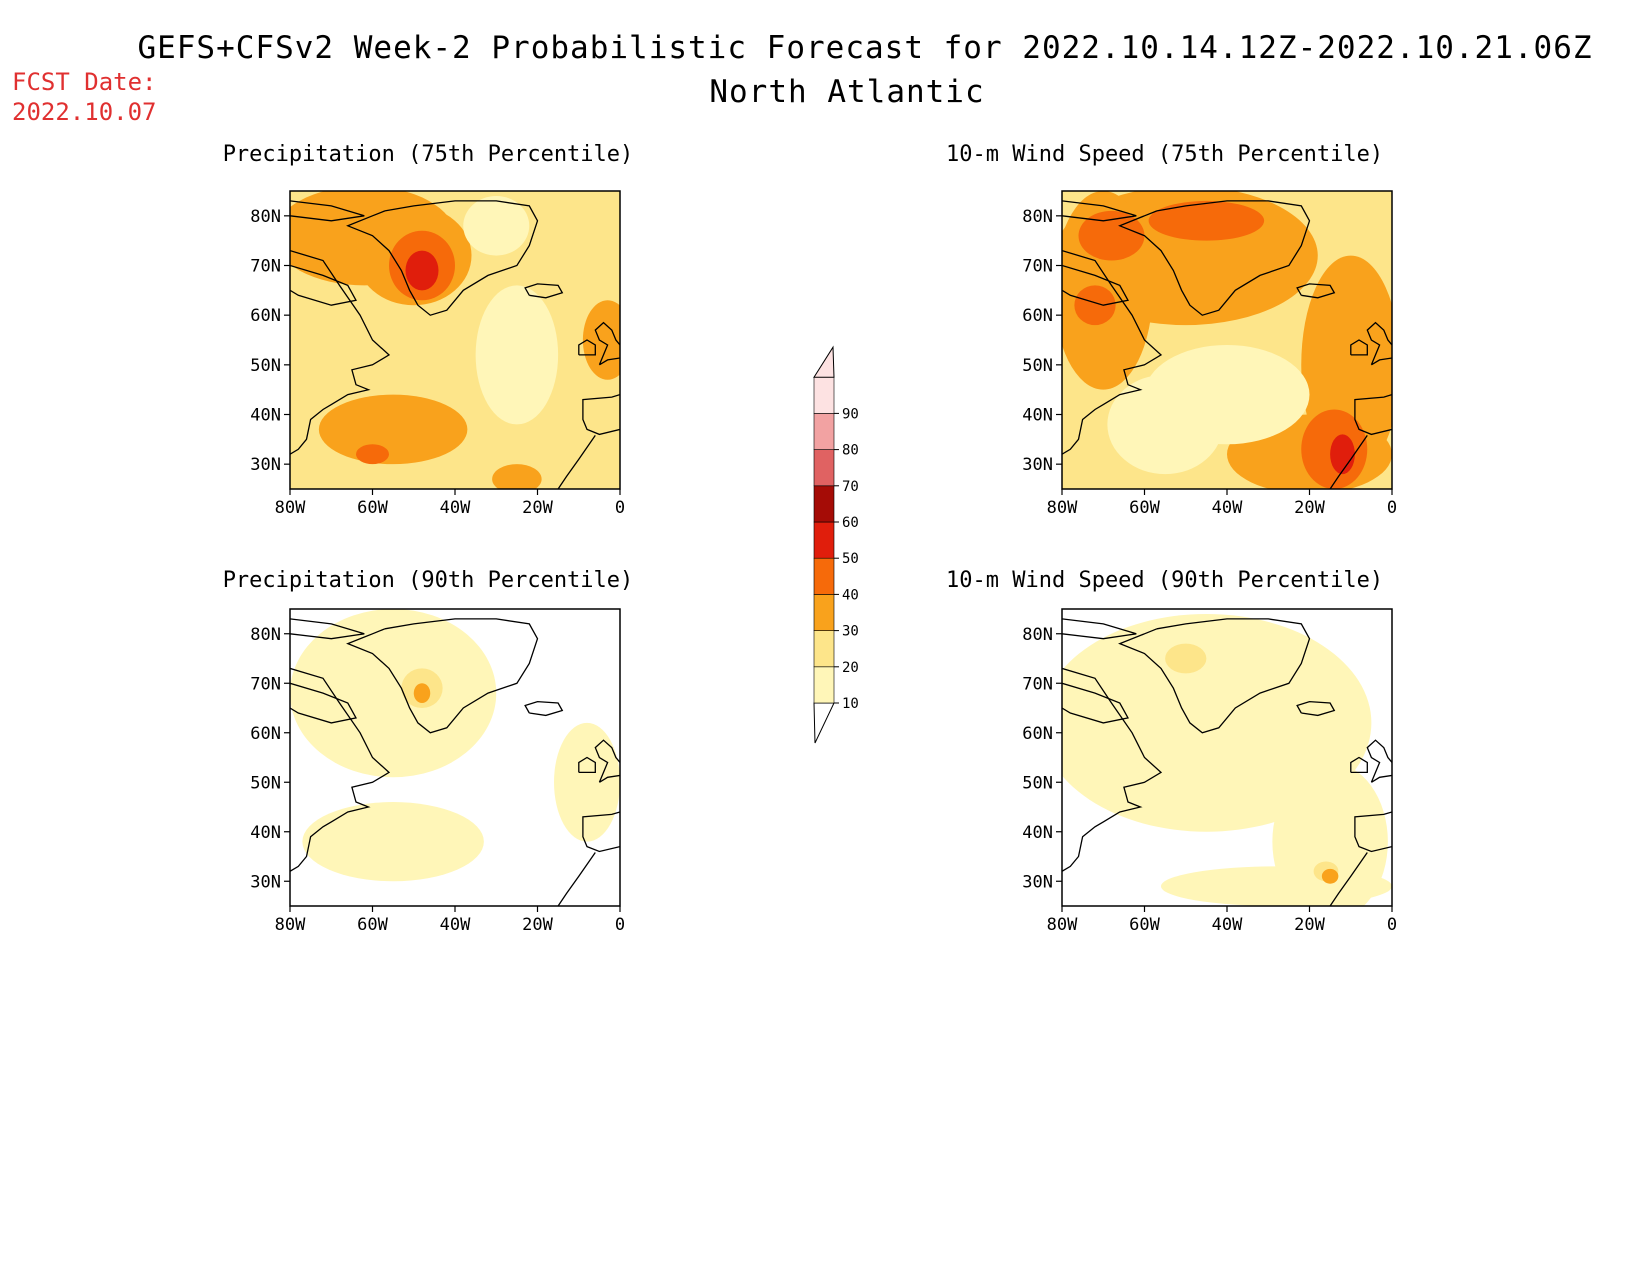 The height and width of the screenshot is (1275, 1650). Describe the element at coordinates (437, 354) in the screenshot. I see `map-panel-precip-75: 80N 70N 60N 50N 40N 30N 80W 60W 40W 20W 0` at that location.